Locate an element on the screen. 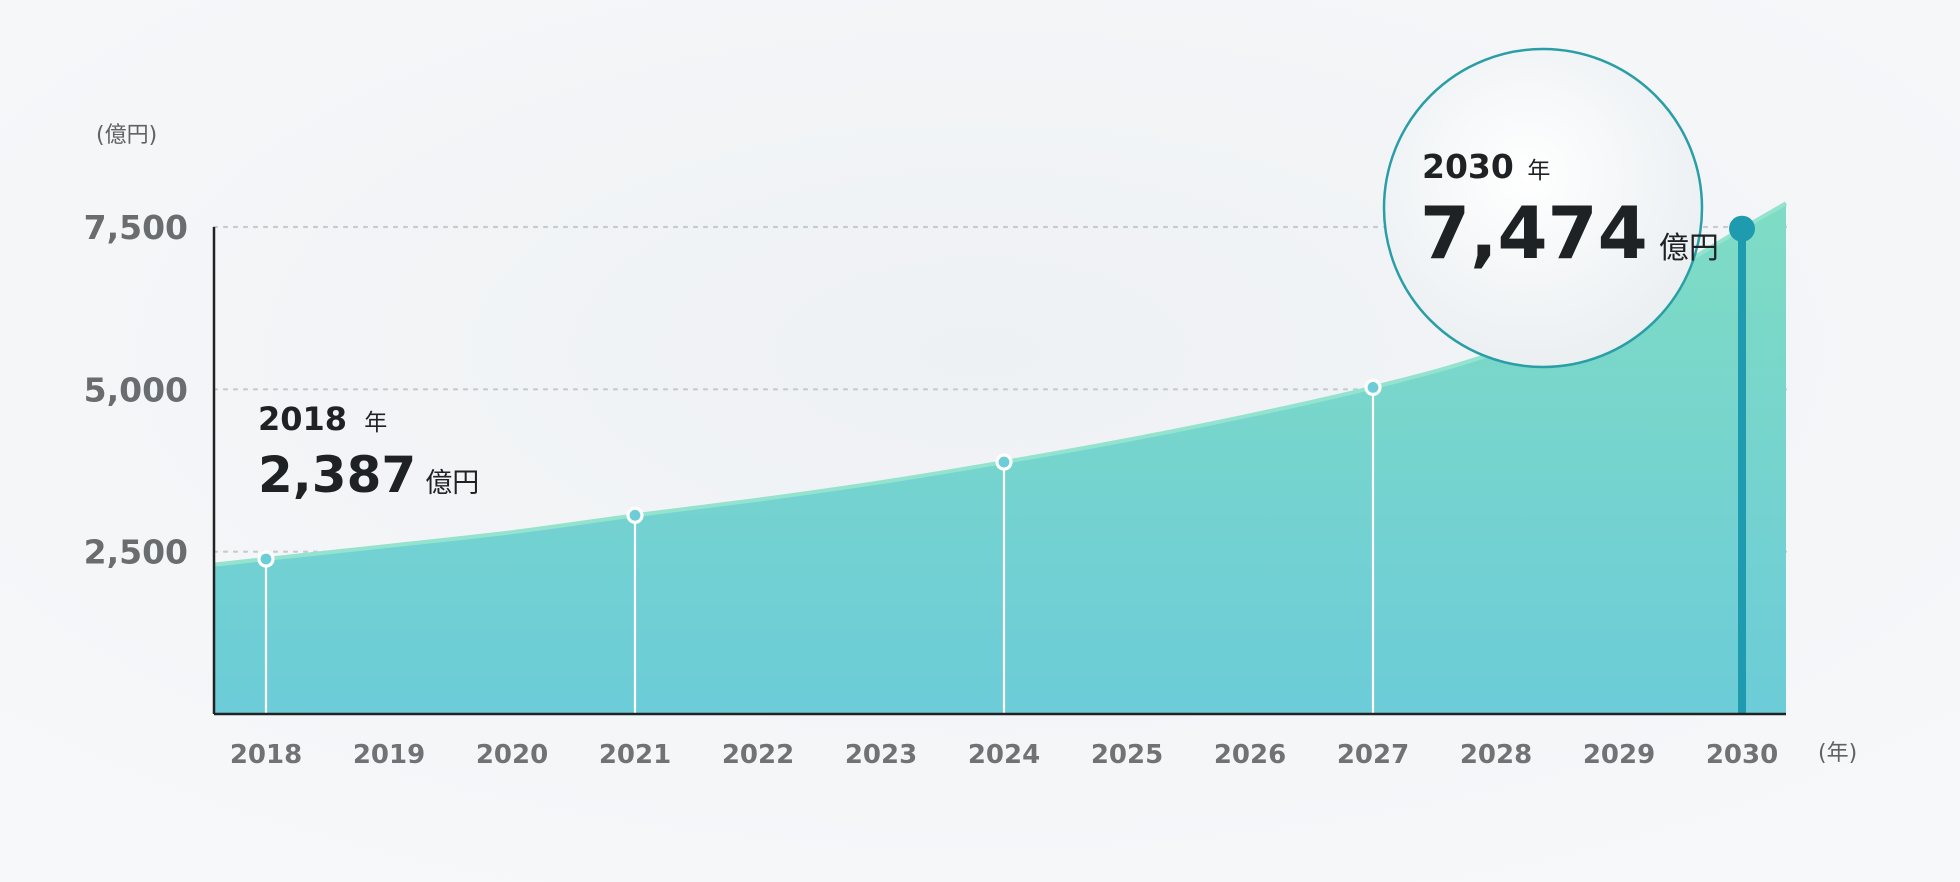 This screenshot has width=1960, height=882. callout-end-unit: 億円 is located at coordinates (1689, 248).